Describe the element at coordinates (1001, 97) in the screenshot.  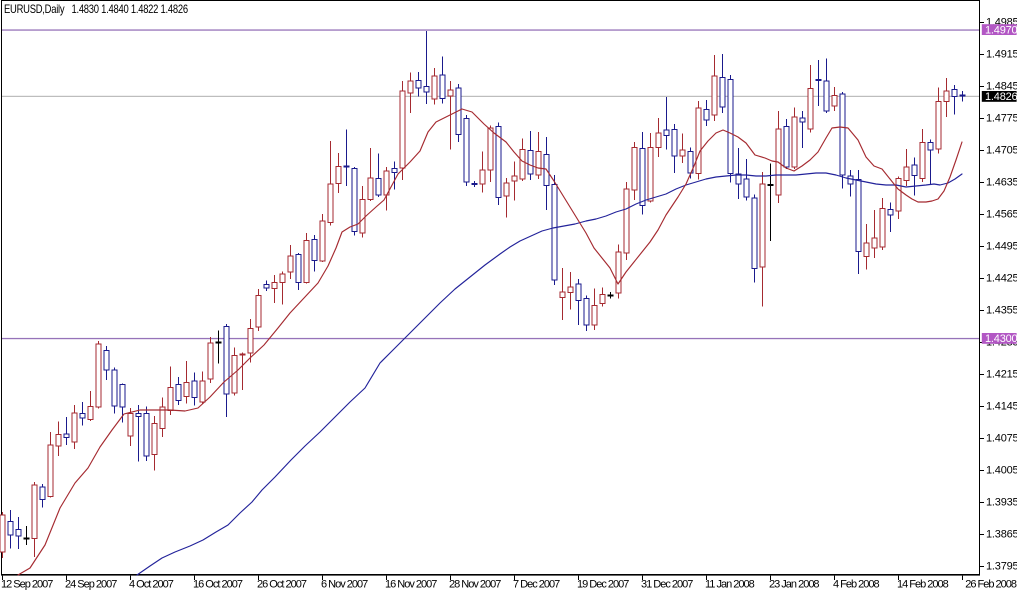
I see `svg-text: 1.4826` at that location.